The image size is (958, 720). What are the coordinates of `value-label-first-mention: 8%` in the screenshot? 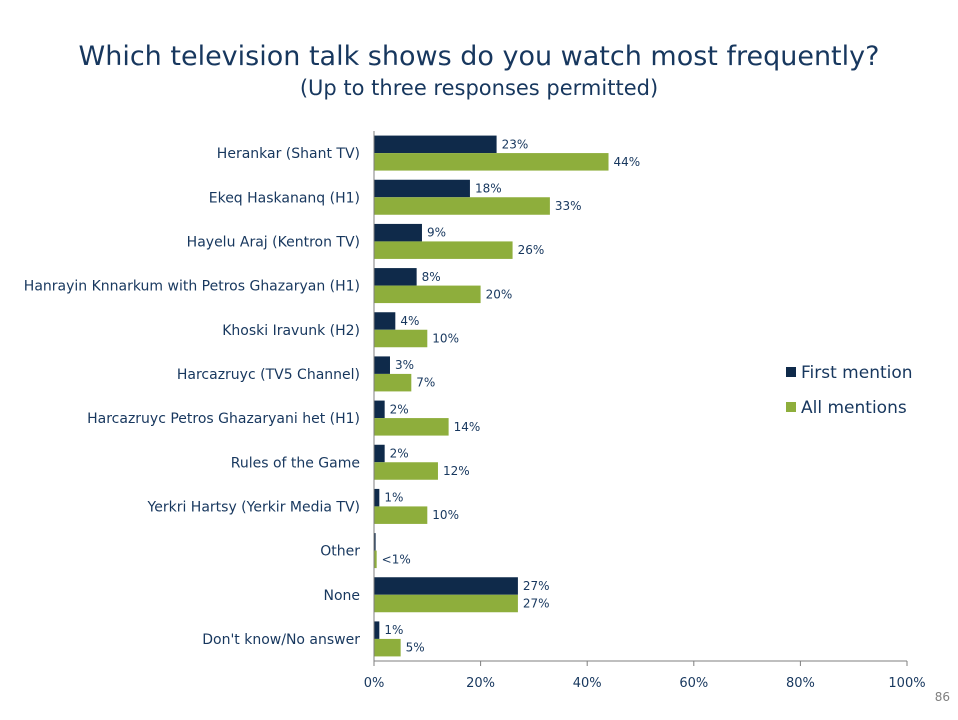 It's located at (431, 277).